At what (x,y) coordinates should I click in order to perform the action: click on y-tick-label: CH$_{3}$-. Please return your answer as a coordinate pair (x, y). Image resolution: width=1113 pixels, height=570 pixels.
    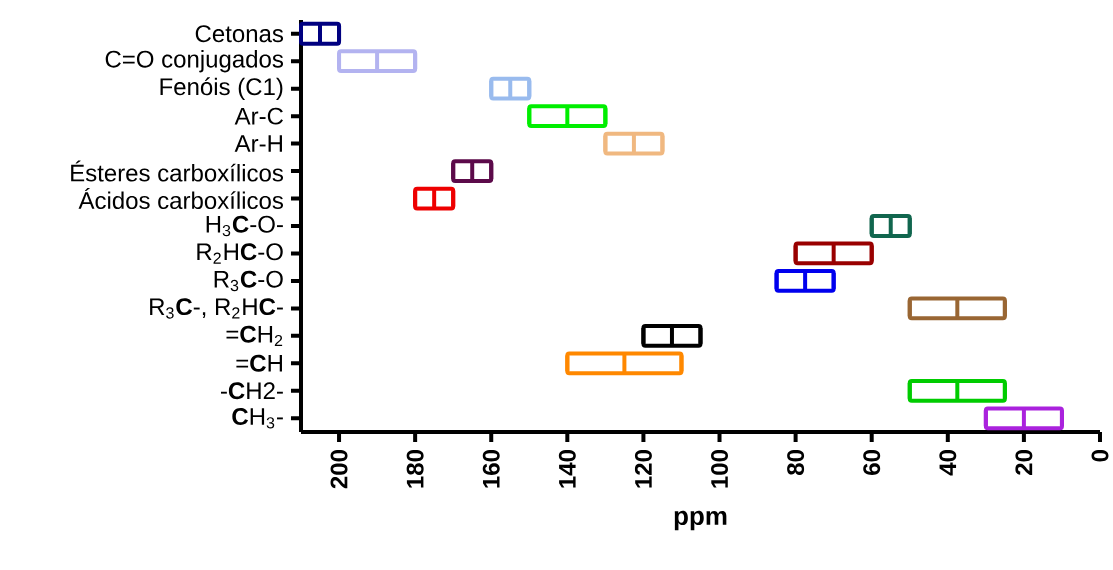
    Looking at the image, I should click on (257, 418).